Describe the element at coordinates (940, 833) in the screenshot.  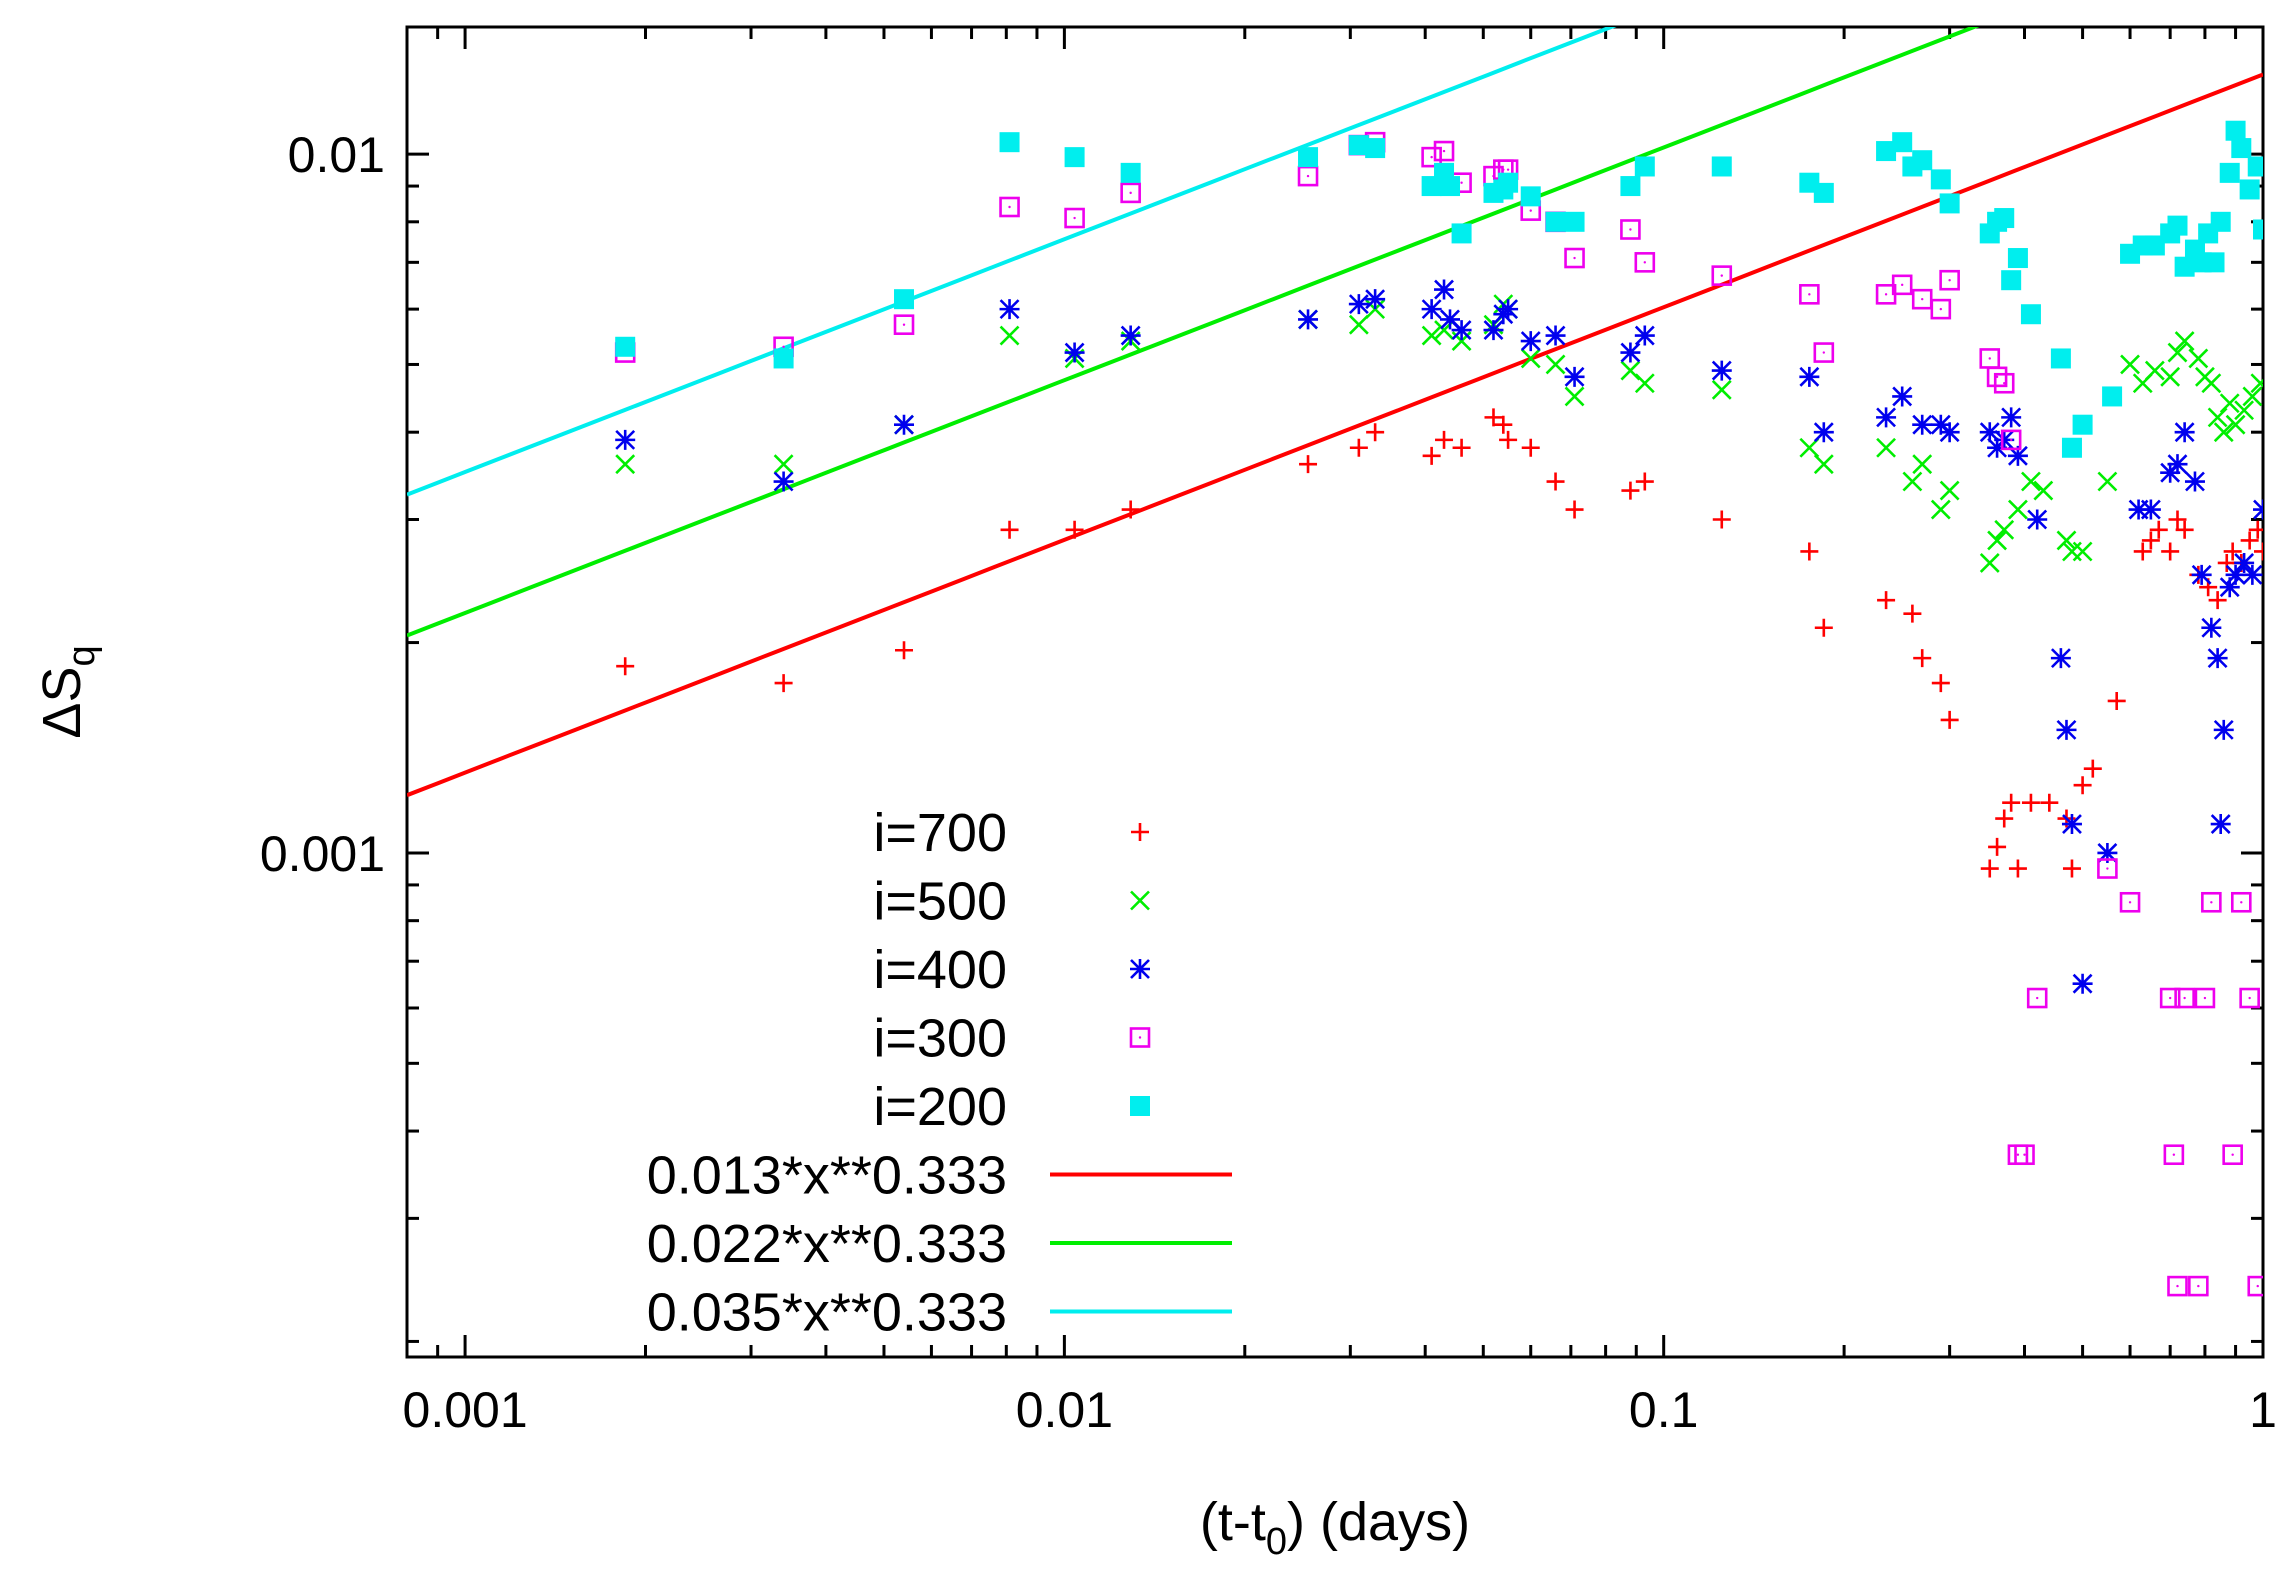
I see `legend-label: i=700` at that location.